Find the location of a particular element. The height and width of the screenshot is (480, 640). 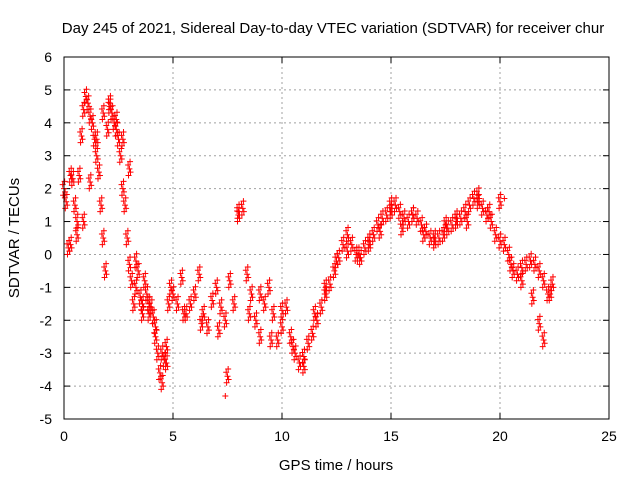

y-tick-label: 0 is located at coordinates (48, 254).